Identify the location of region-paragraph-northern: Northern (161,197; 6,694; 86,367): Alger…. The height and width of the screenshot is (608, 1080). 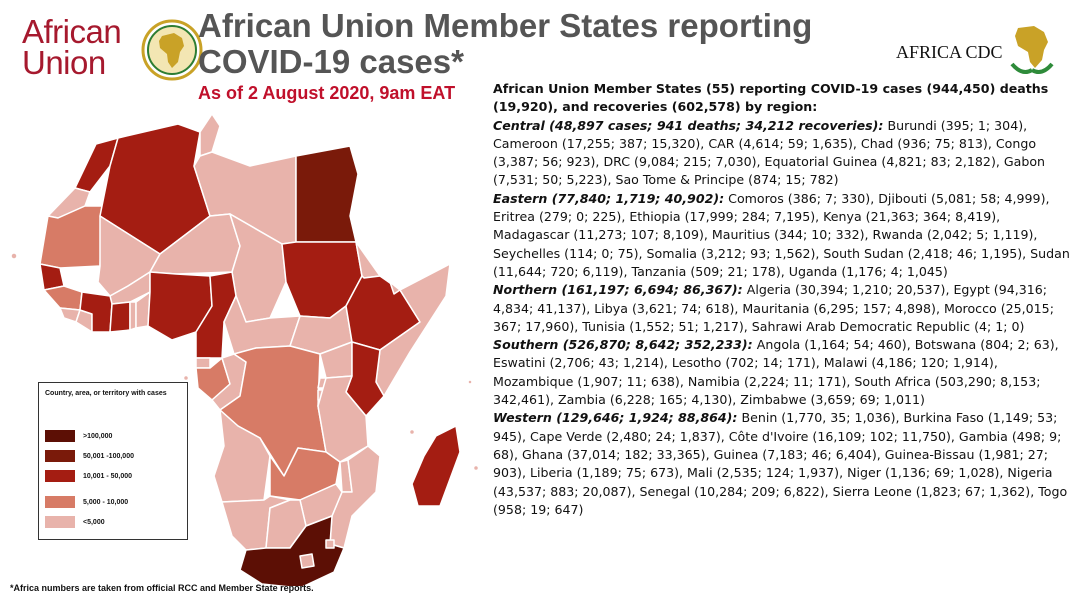
(784, 308).